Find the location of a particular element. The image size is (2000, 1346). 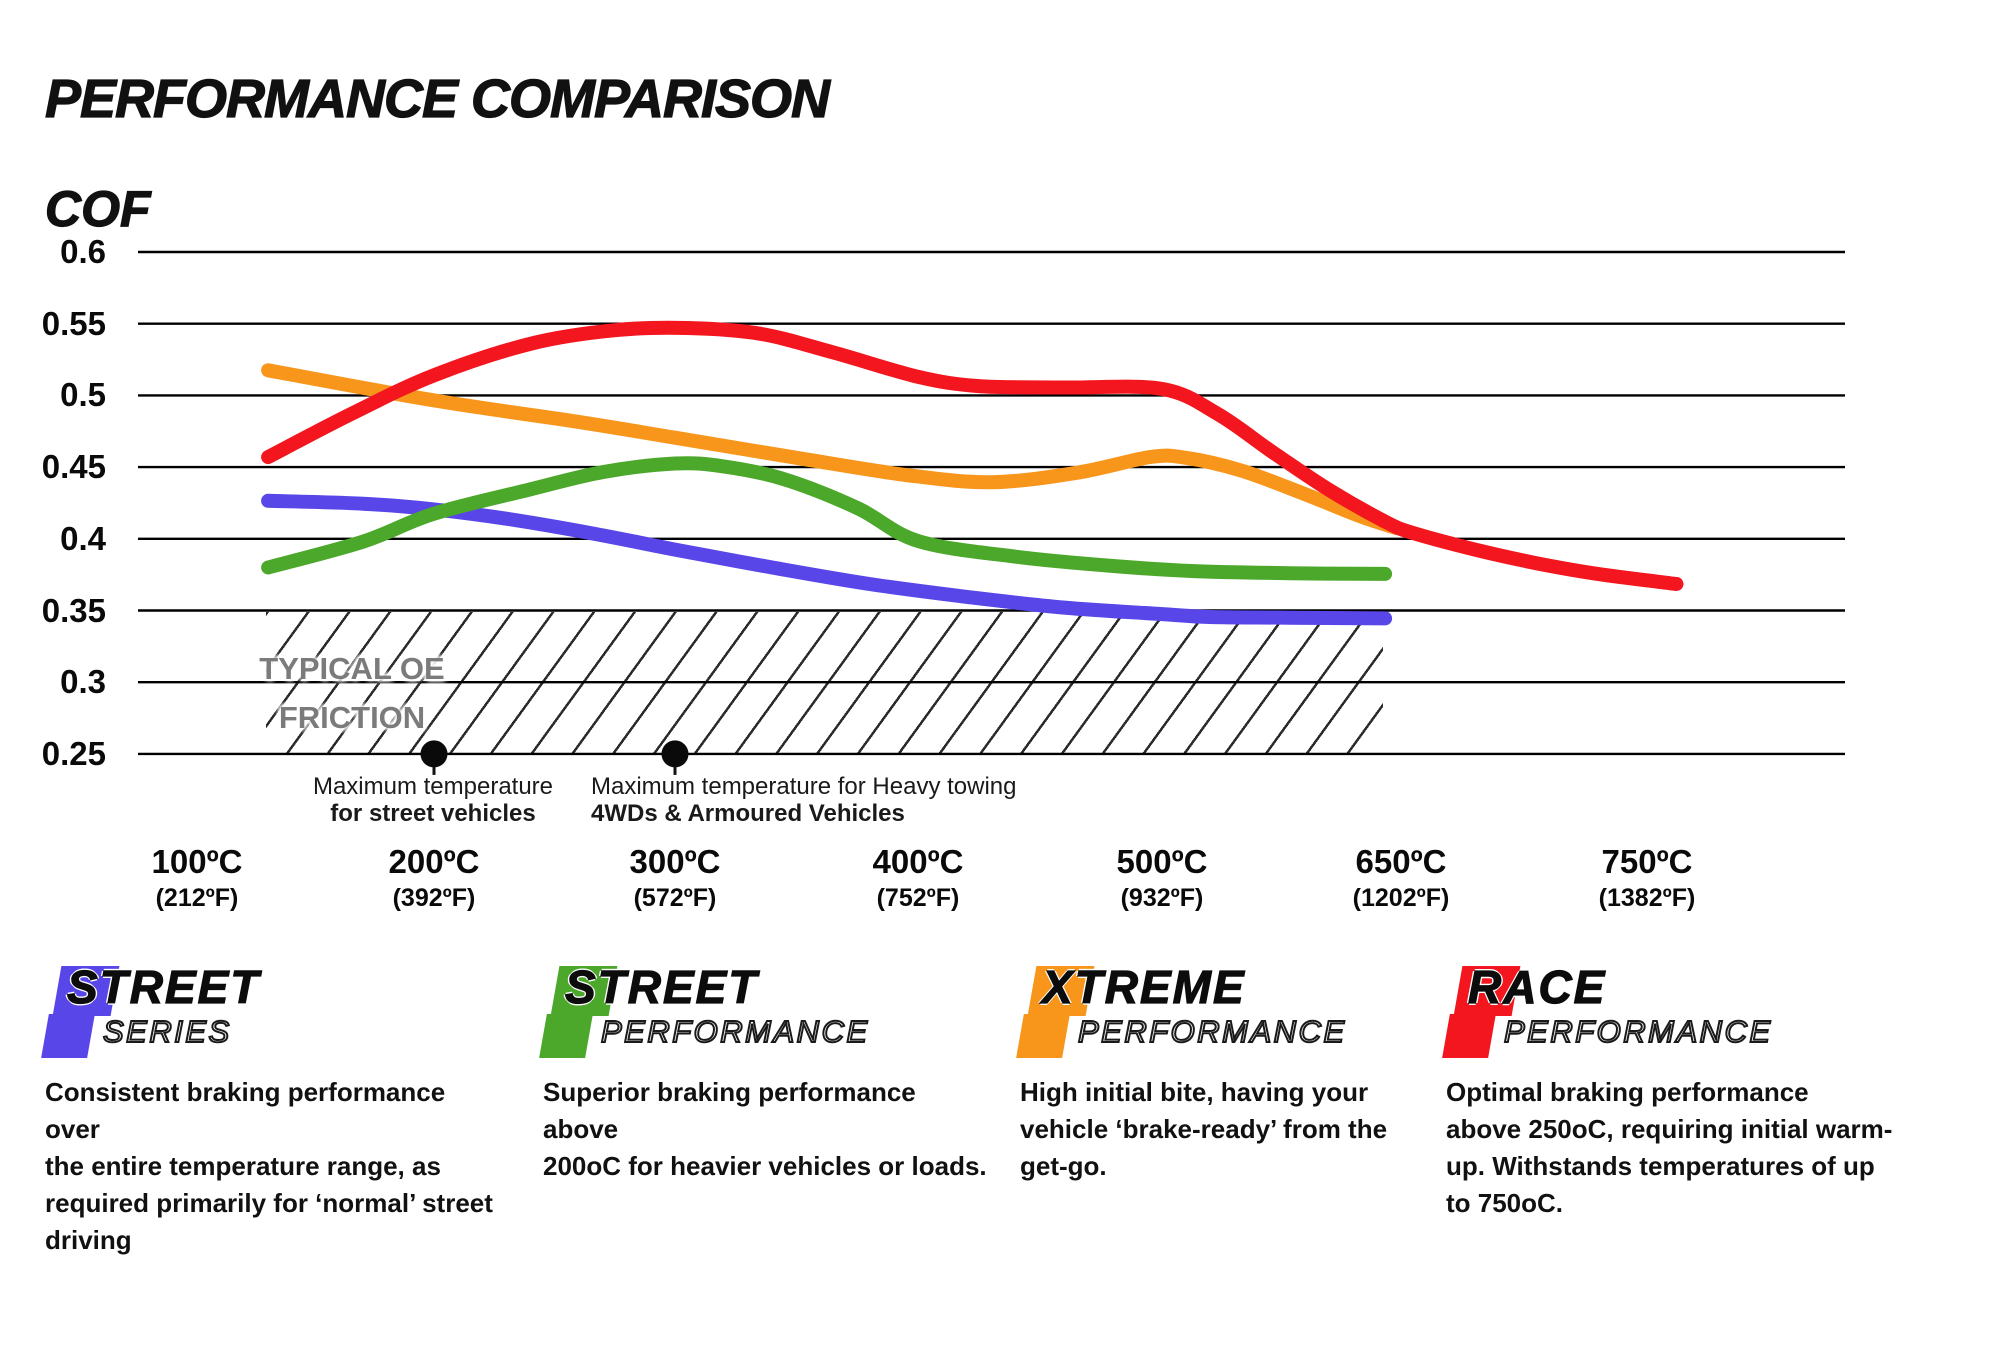

y-tick-label: 0.6 is located at coordinates (83, 251).